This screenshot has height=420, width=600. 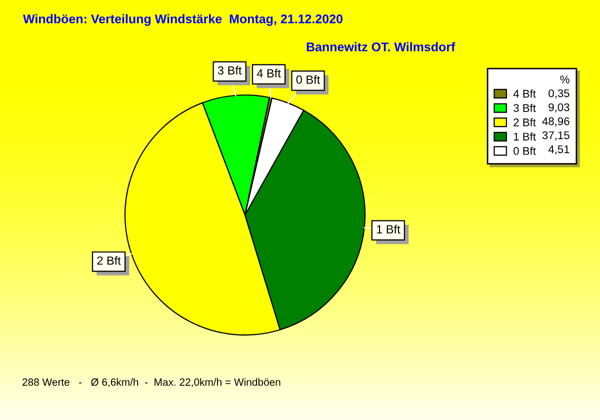 I want to click on legend-label: 4 Bft, so click(x=524, y=94).